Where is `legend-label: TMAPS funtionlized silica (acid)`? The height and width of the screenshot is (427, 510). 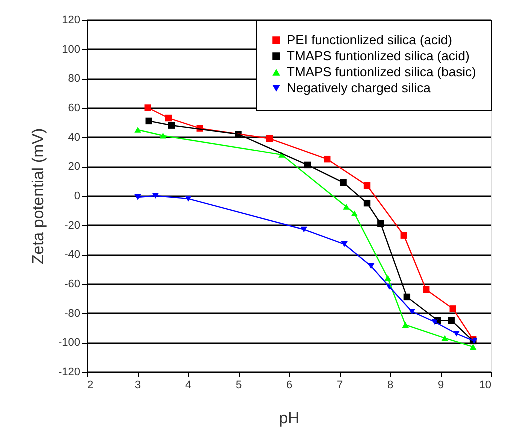
legend-label: TMAPS funtionlized silica (acid) is located at coordinates (378, 56).